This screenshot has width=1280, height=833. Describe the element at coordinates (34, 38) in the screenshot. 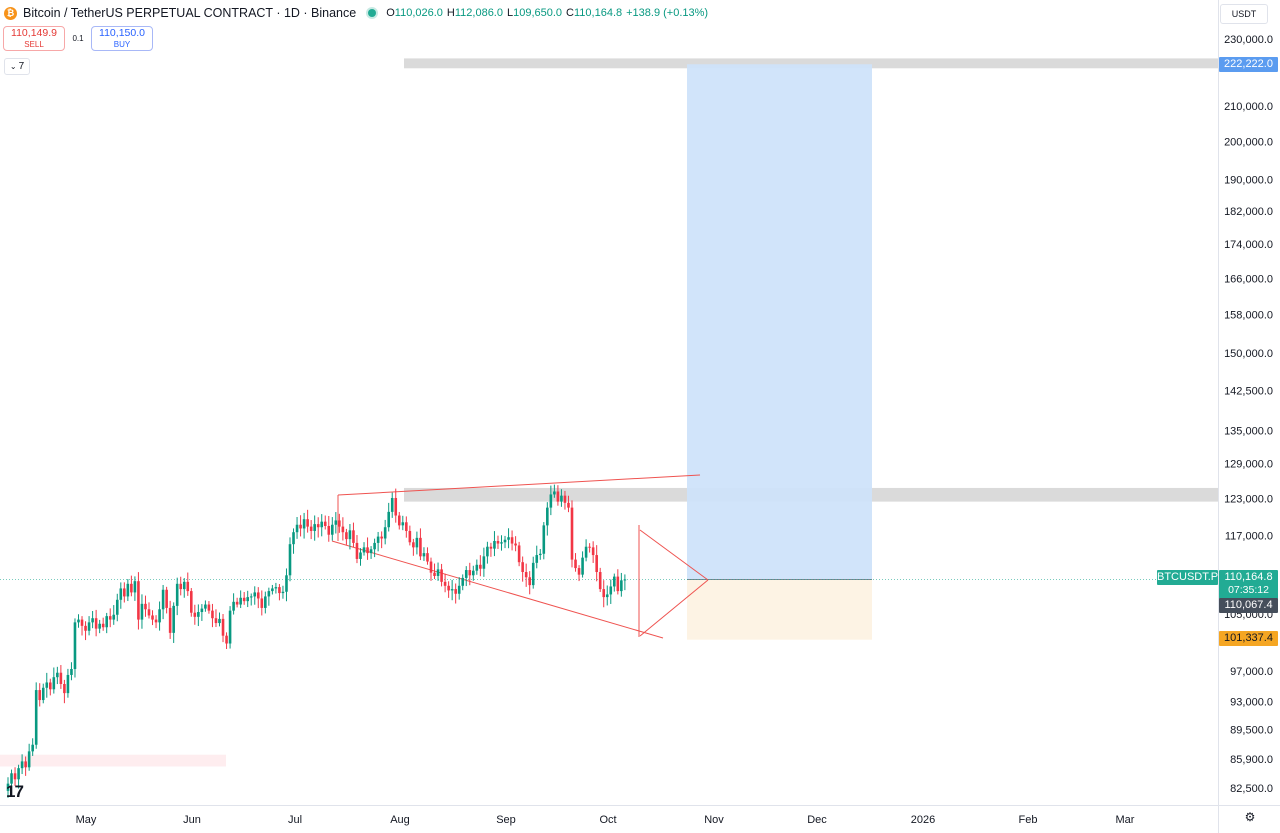

I see `sell-button: 110,149.9 SELL` at that location.